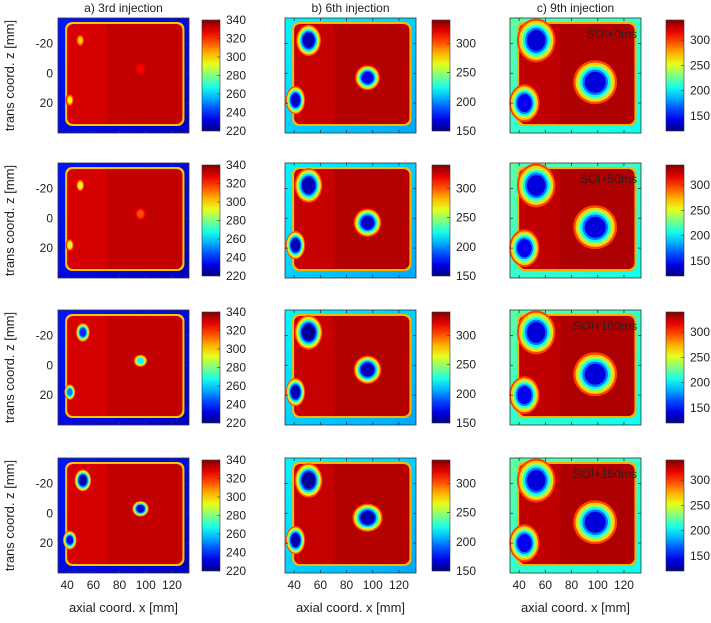 The image size is (711, 623). What do you see at coordinates (236, 94) in the screenshot?
I see `colorbar-tick-label: 260` at bounding box center [236, 94].